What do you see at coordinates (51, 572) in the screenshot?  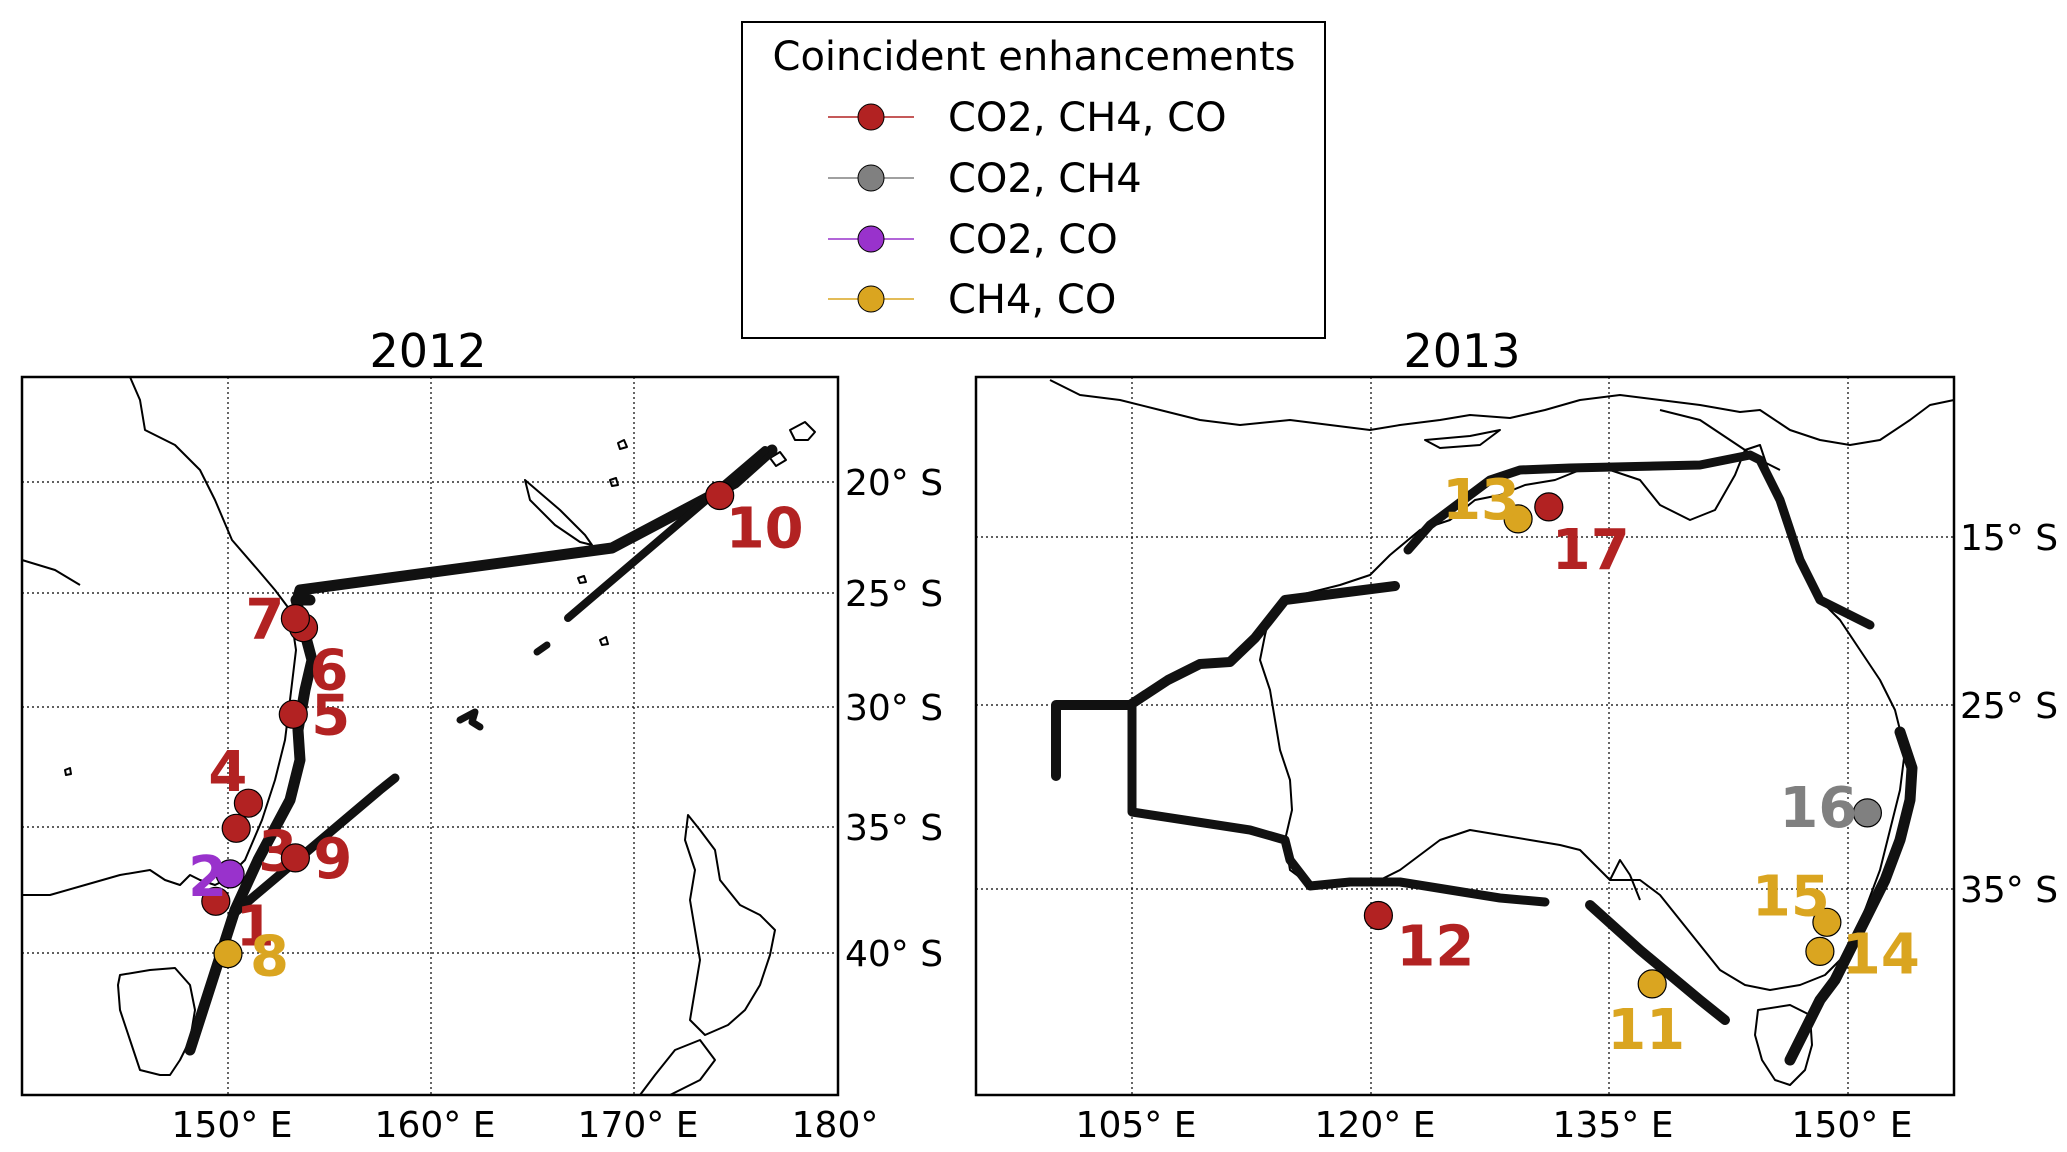 I see `australia-gulf-coast` at bounding box center [51, 572].